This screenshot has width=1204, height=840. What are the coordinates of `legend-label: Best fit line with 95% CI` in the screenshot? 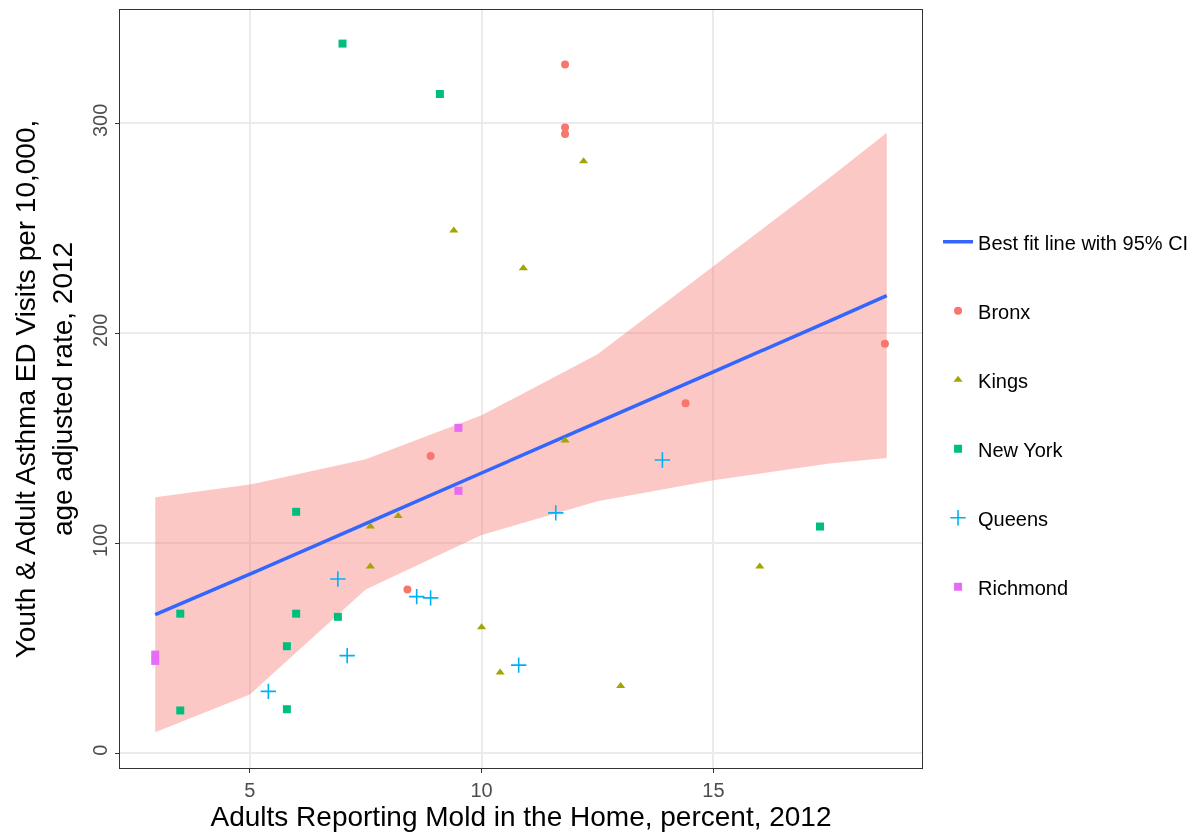 It's located at (1083, 242).